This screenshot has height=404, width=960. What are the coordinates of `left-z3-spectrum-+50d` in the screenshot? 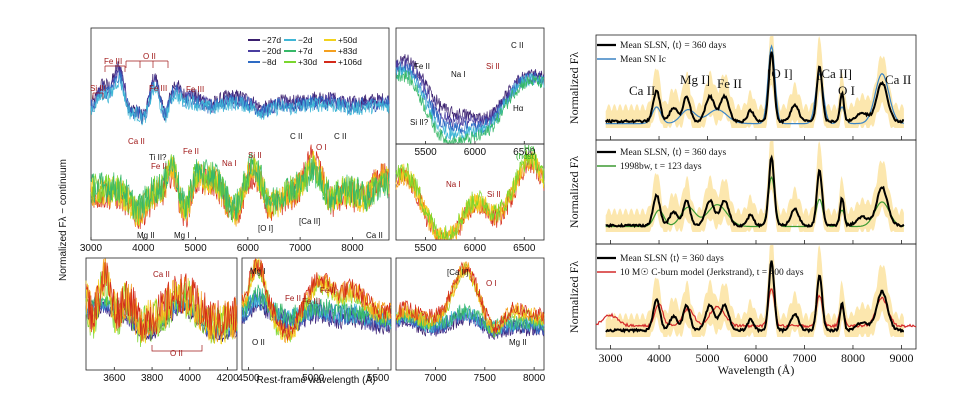 It's located at (470, 297).